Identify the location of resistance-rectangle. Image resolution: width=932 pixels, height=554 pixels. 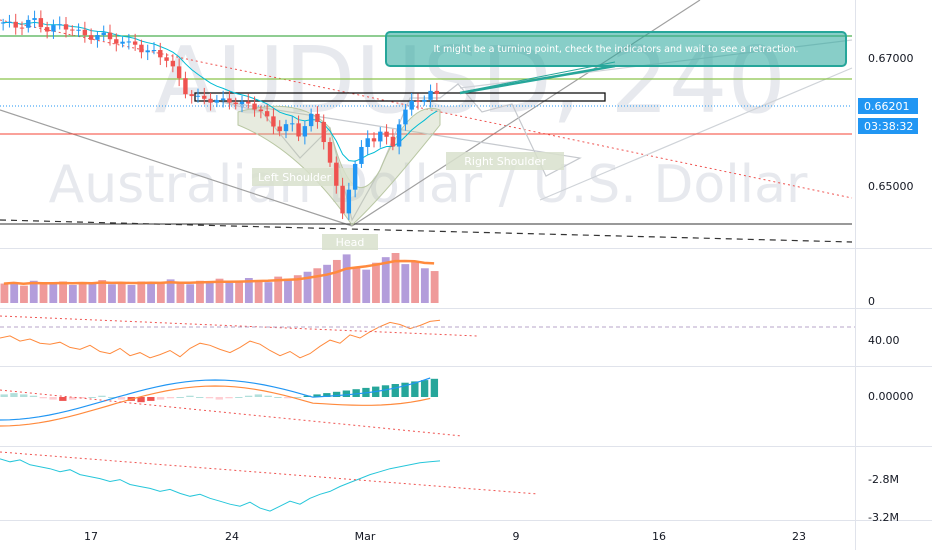
(400, 97).